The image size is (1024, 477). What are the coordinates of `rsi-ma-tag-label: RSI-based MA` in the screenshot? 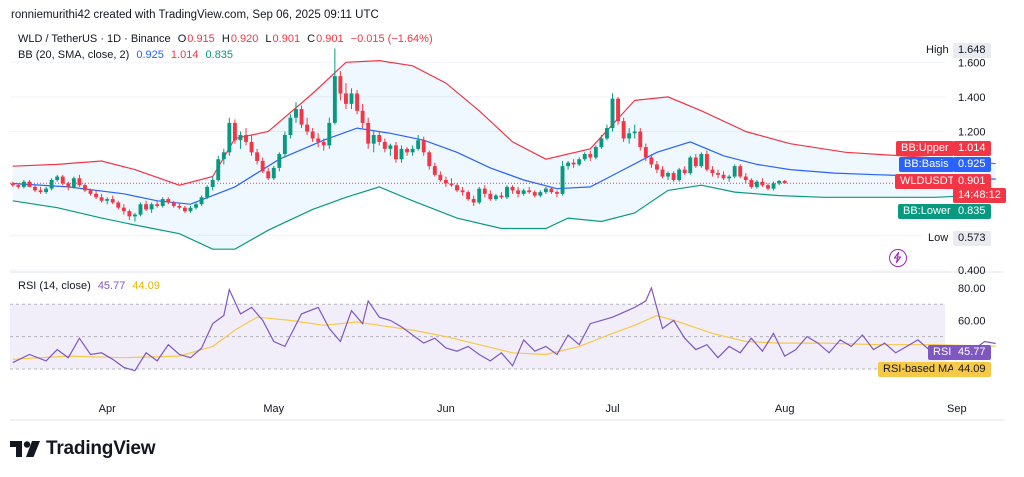 It's located at (919, 369).